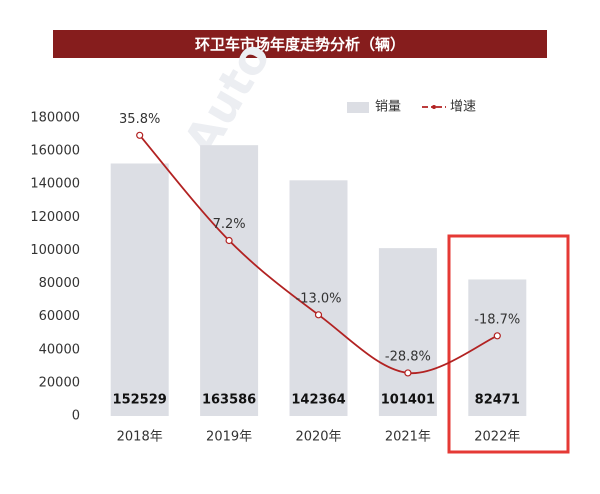 The width and height of the screenshot is (600, 494). What do you see at coordinates (55, 184) in the screenshot?
I see `y-tick-label: 140000` at bounding box center [55, 184].